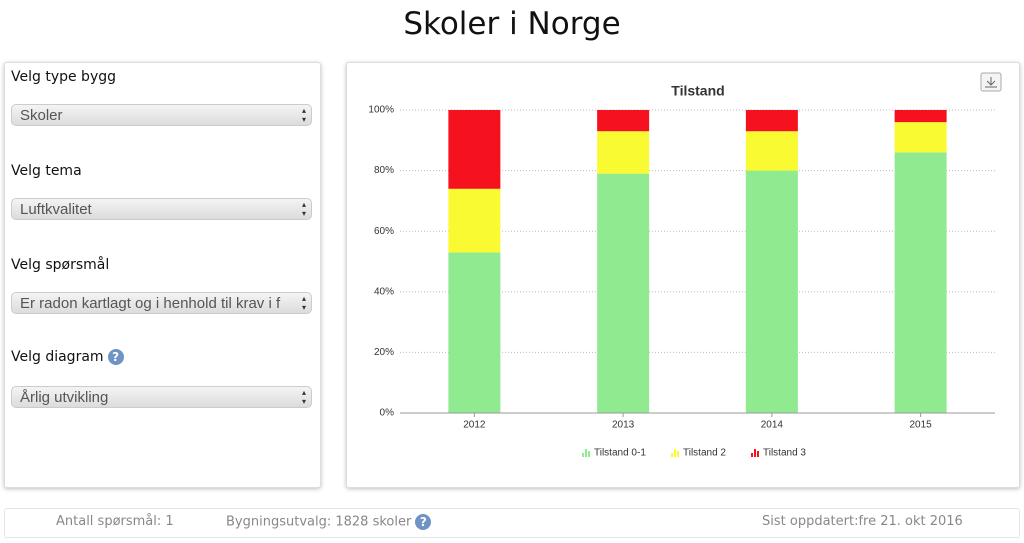 The height and width of the screenshot is (543, 1024). I want to click on y-tick-label: 20%, so click(384, 352).